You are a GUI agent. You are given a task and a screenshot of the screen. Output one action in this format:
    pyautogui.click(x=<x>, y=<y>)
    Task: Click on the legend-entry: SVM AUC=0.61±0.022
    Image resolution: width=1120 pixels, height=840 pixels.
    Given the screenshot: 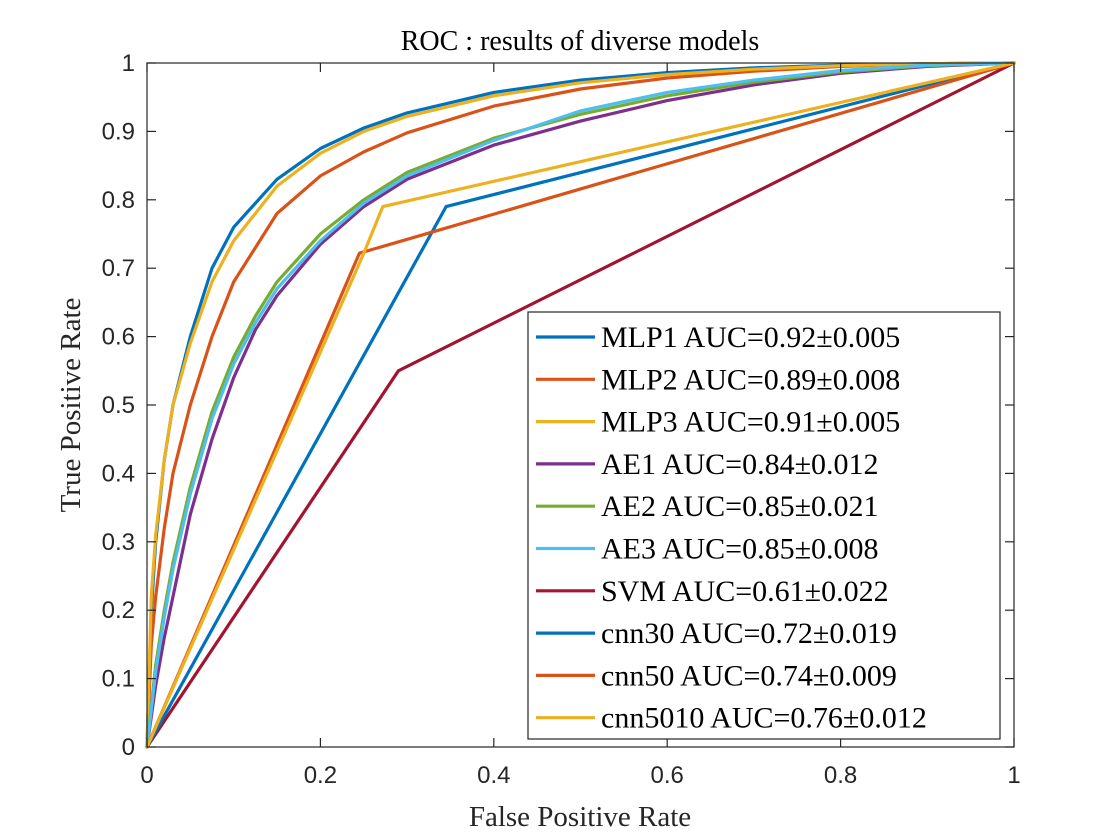 What is the action you would take?
    pyautogui.click(x=745, y=591)
    